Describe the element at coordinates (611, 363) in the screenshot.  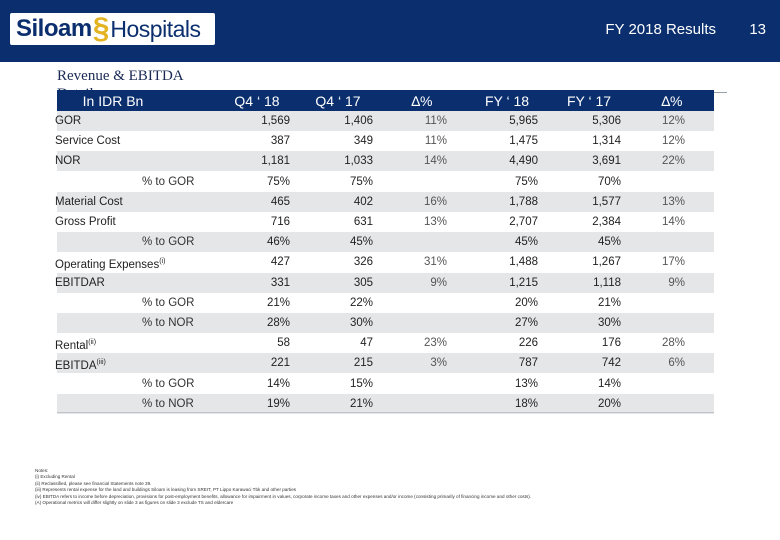
I see `table-cell: 742` at that location.